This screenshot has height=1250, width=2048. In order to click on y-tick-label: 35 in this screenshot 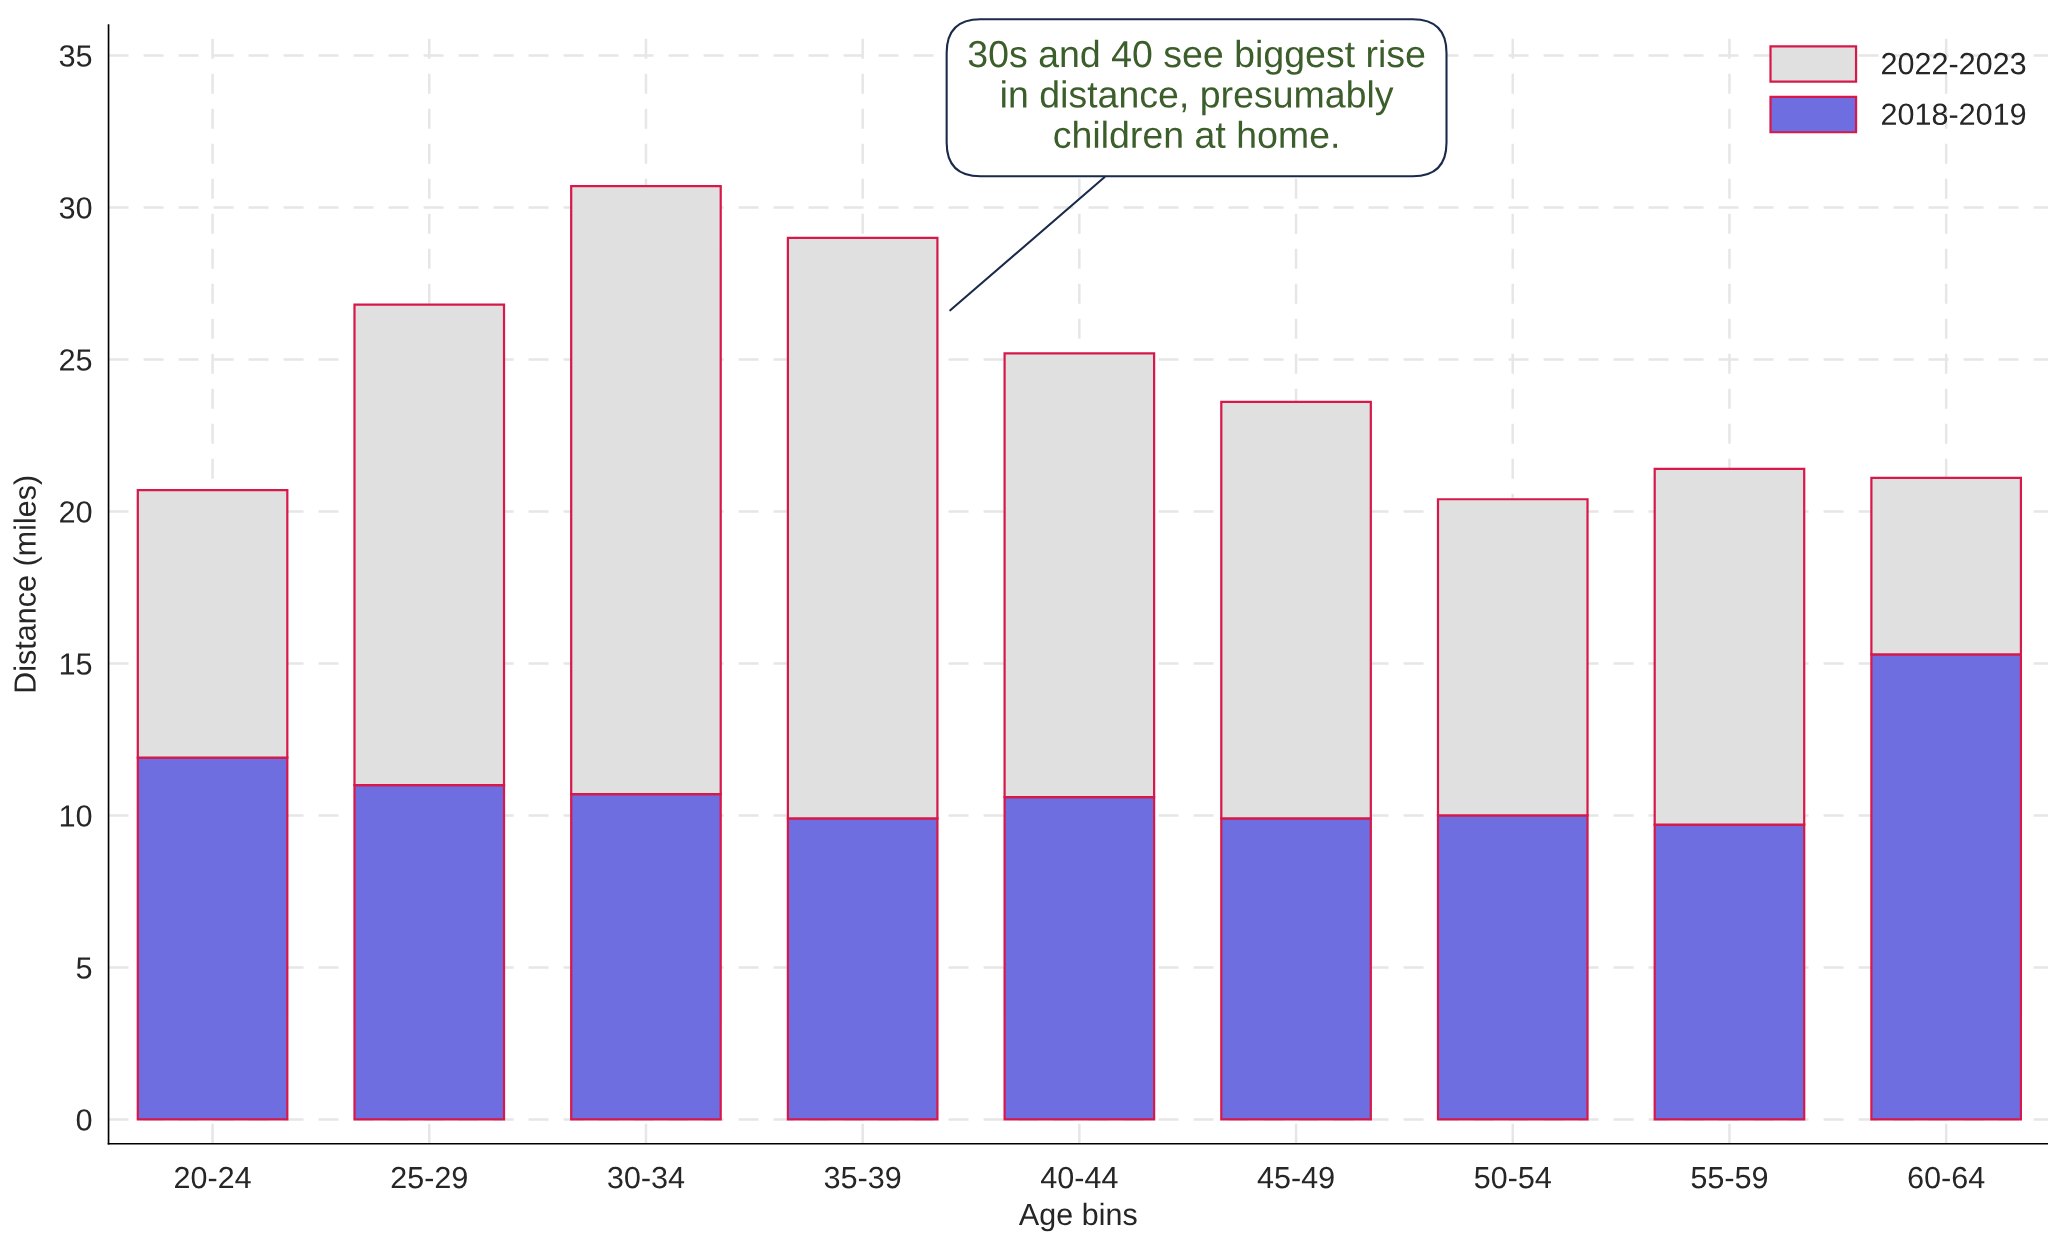, I will do `click(75, 56)`.